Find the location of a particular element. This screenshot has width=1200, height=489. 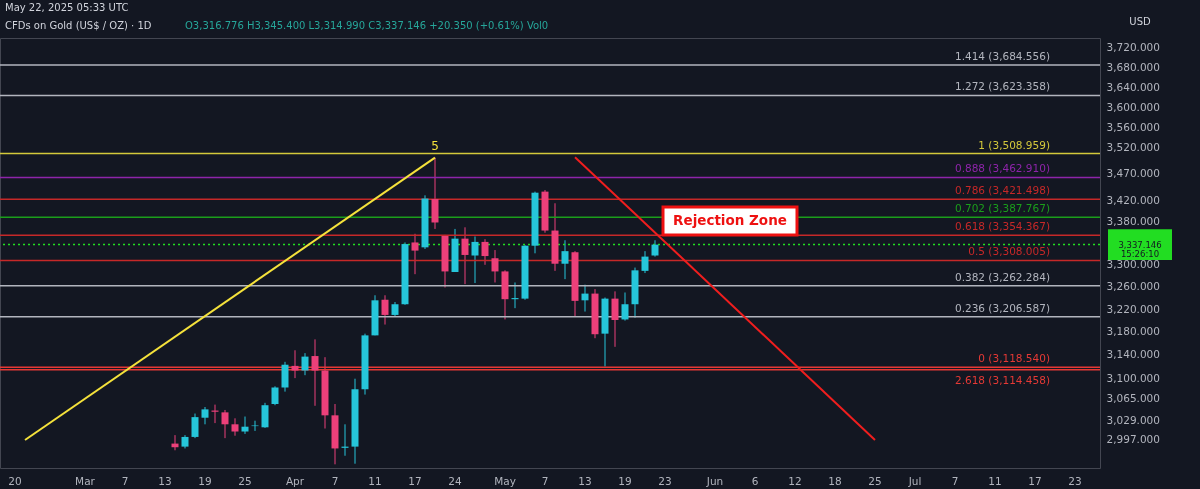

ref-line-label: 0.5 (3,308.005) is located at coordinates (1009, 251).